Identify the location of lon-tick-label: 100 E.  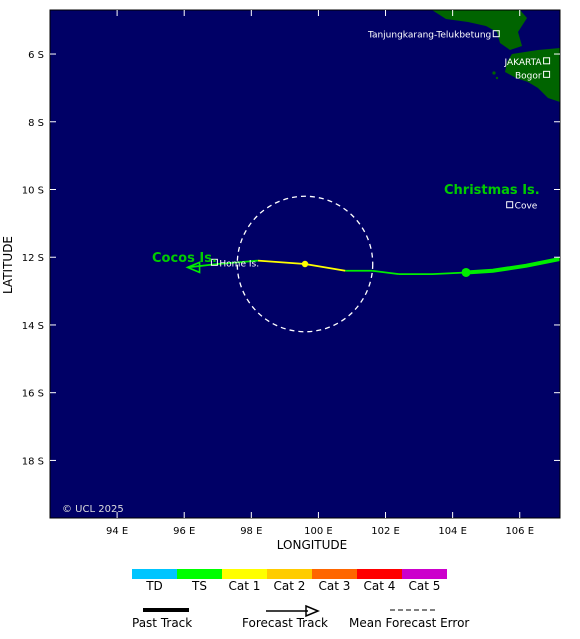
(318, 531).